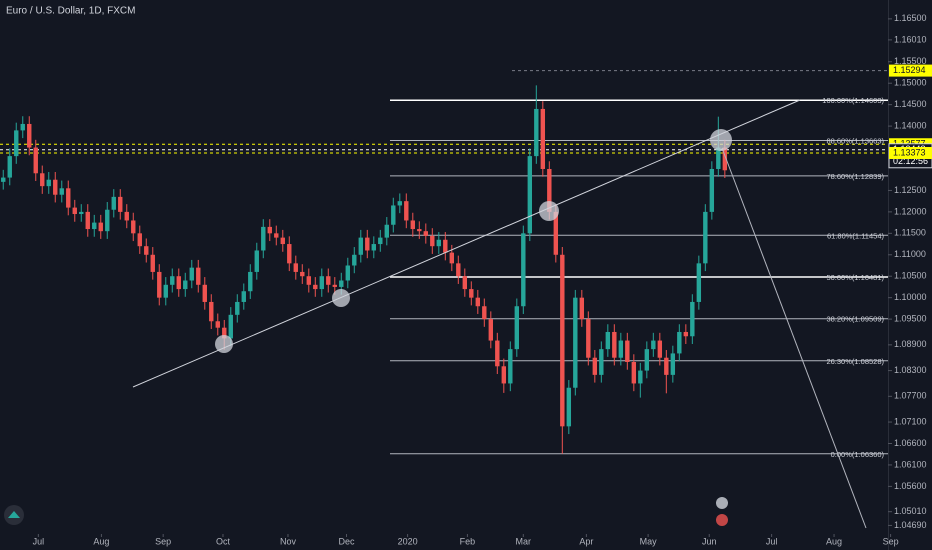  I want to click on y-tick-label: 1.10500, so click(910, 276).